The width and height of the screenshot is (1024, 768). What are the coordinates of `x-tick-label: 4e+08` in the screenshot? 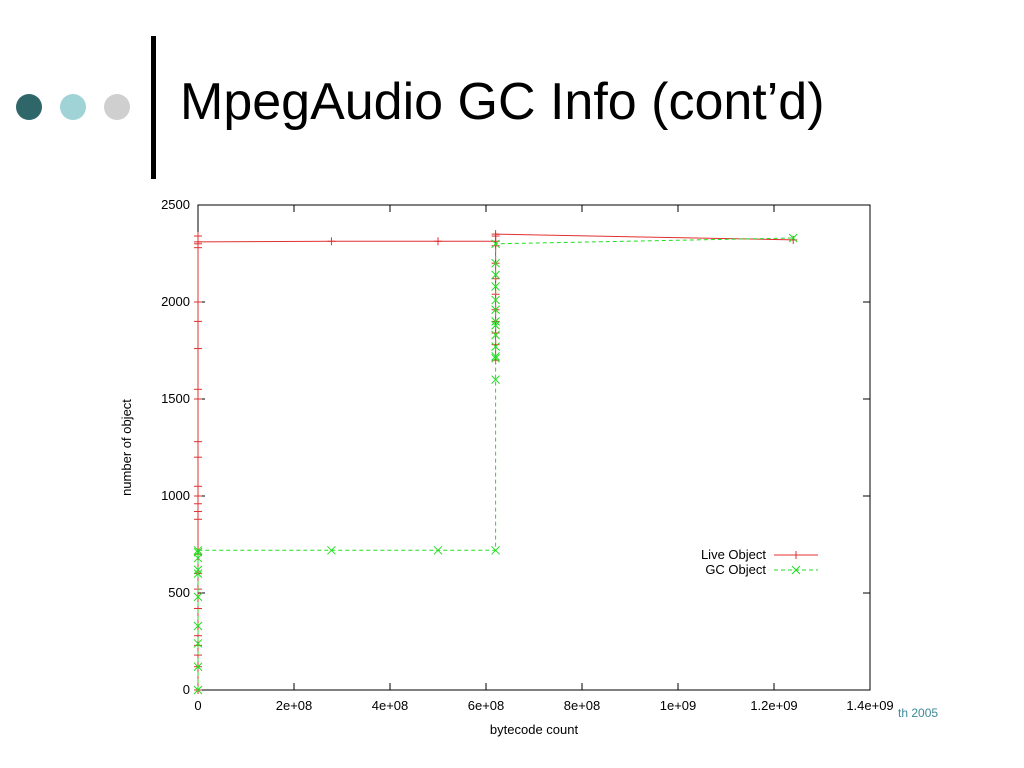 It's located at (390, 705).